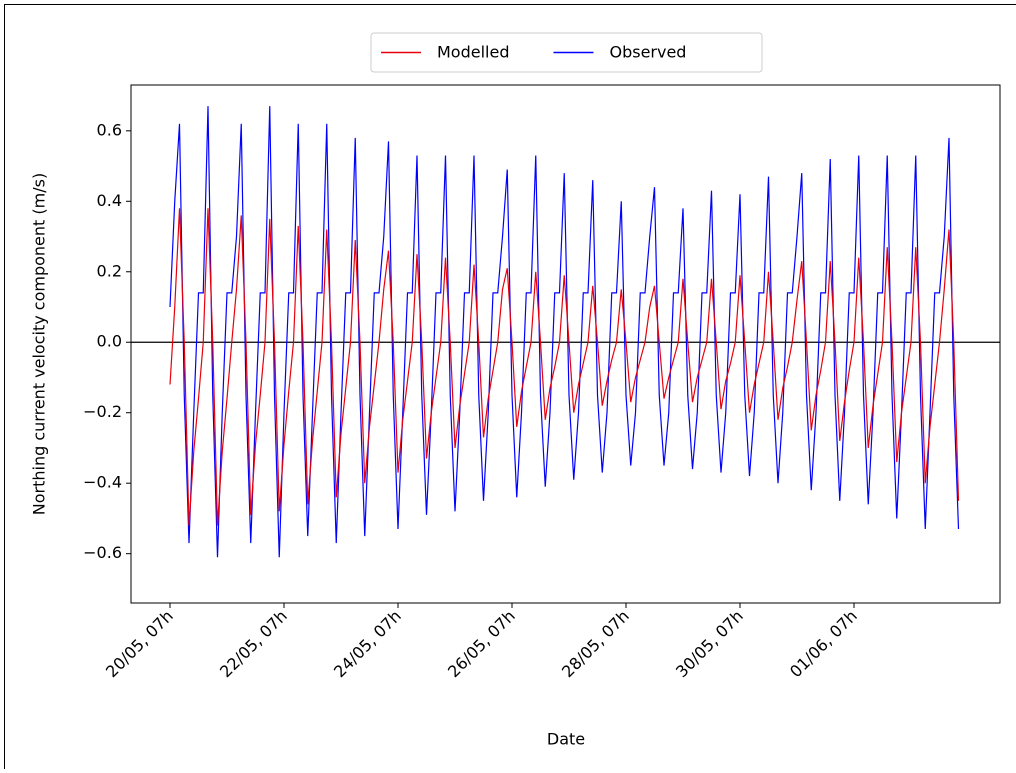 The width and height of the screenshot is (1016, 773). What do you see at coordinates (473, 52) in the screenshot?
I see `legend-label: Modelled` at bounding box center [473, 52].